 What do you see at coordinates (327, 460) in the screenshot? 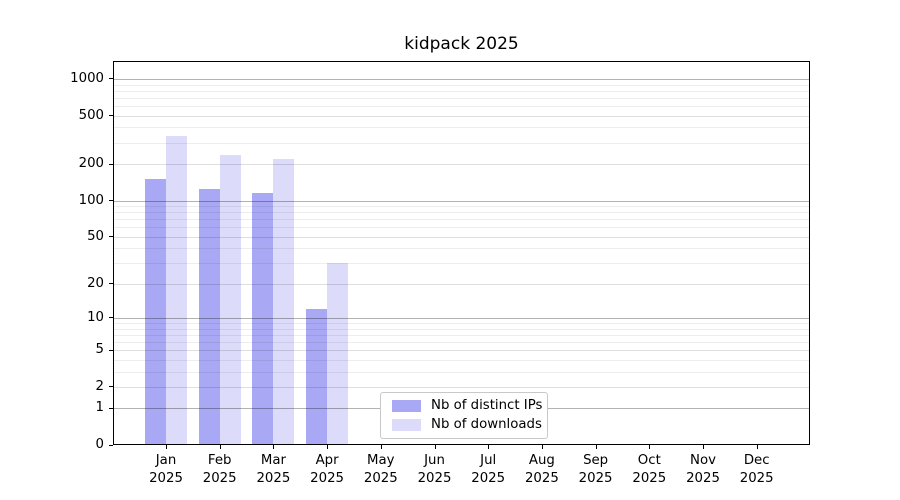
I see `x-tick-month: Apr` at bounding box center [327, 460].